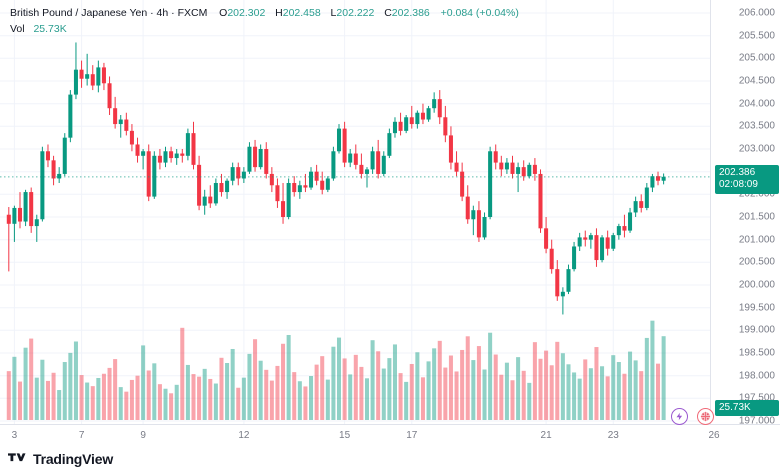  Describe the element at coordinates (756, 240) in the screenshot. I see `price-tick-label: 201.000` at that location.